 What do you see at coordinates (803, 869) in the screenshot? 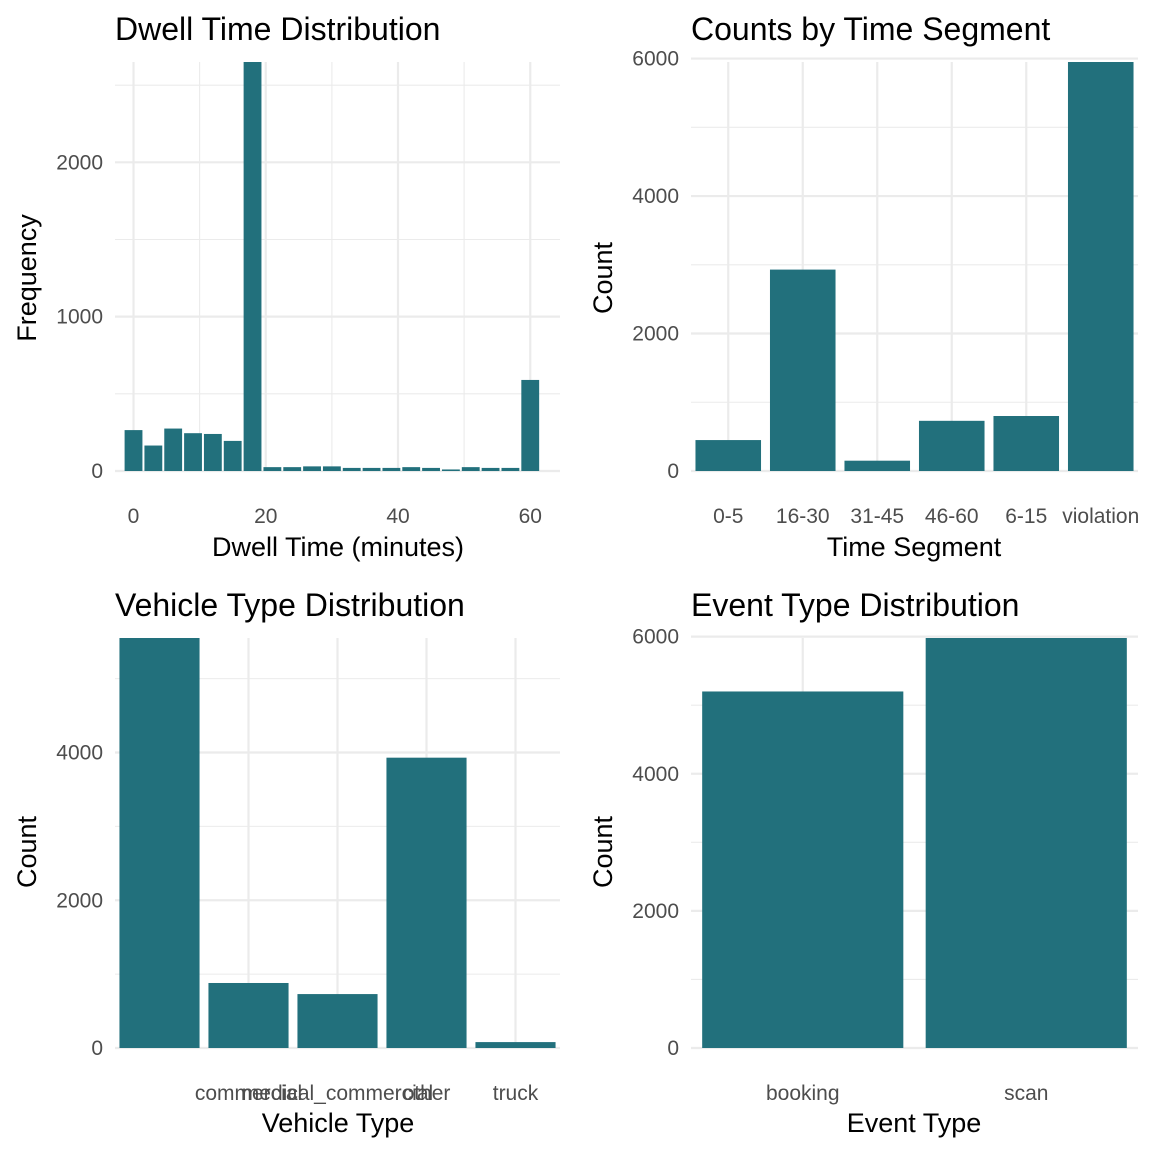
I see `bar-booking` at bounding box center [803, 869].